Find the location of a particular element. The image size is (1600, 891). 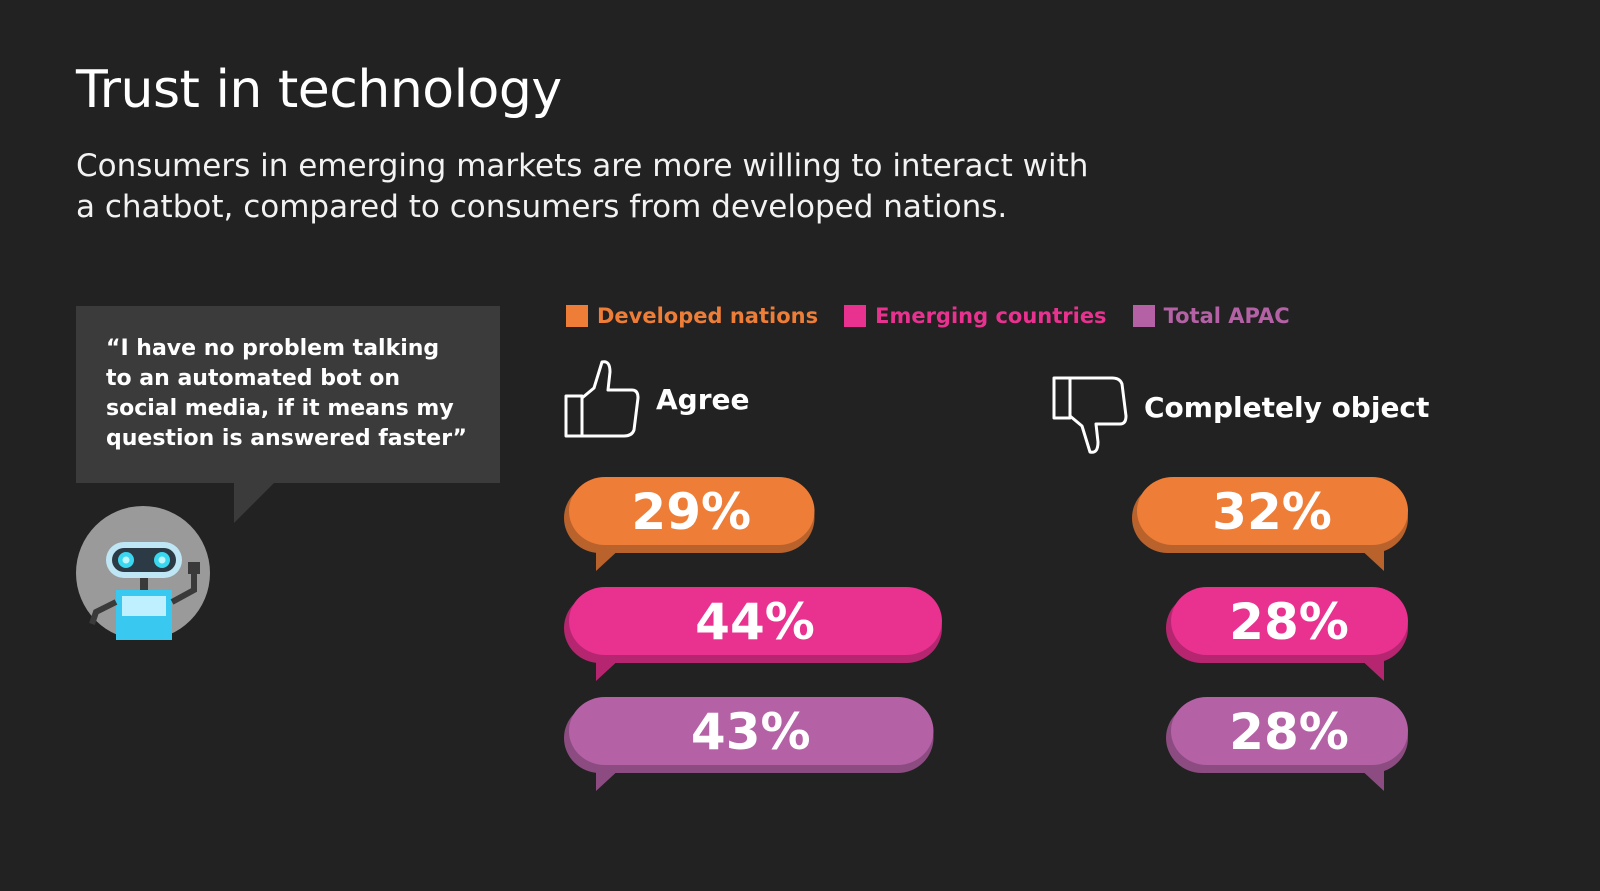

bubble-value-label: 29% is located at coordinates (691, 512).